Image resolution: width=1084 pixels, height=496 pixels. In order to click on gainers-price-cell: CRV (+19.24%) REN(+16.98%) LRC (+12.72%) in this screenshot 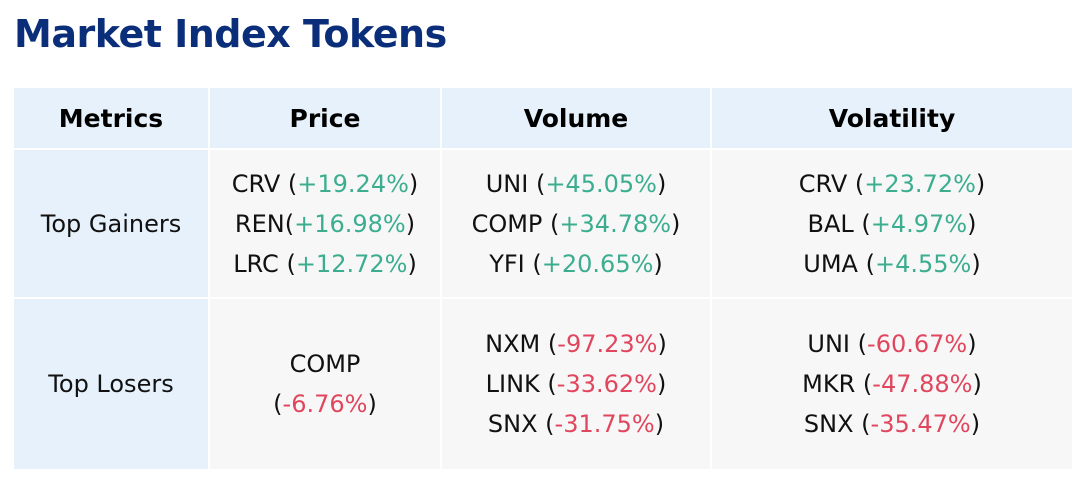, I will do `click(326, 224)`.